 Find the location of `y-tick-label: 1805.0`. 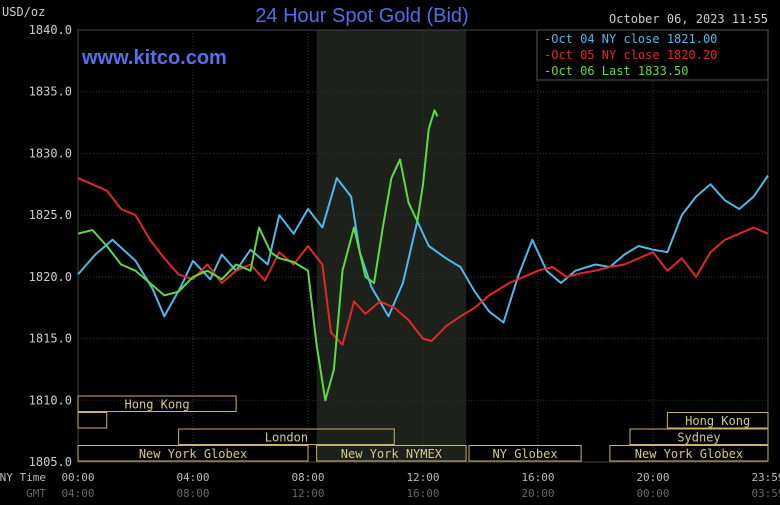

y-tick-label: 1805.0 is located at coordinates (50, 462).